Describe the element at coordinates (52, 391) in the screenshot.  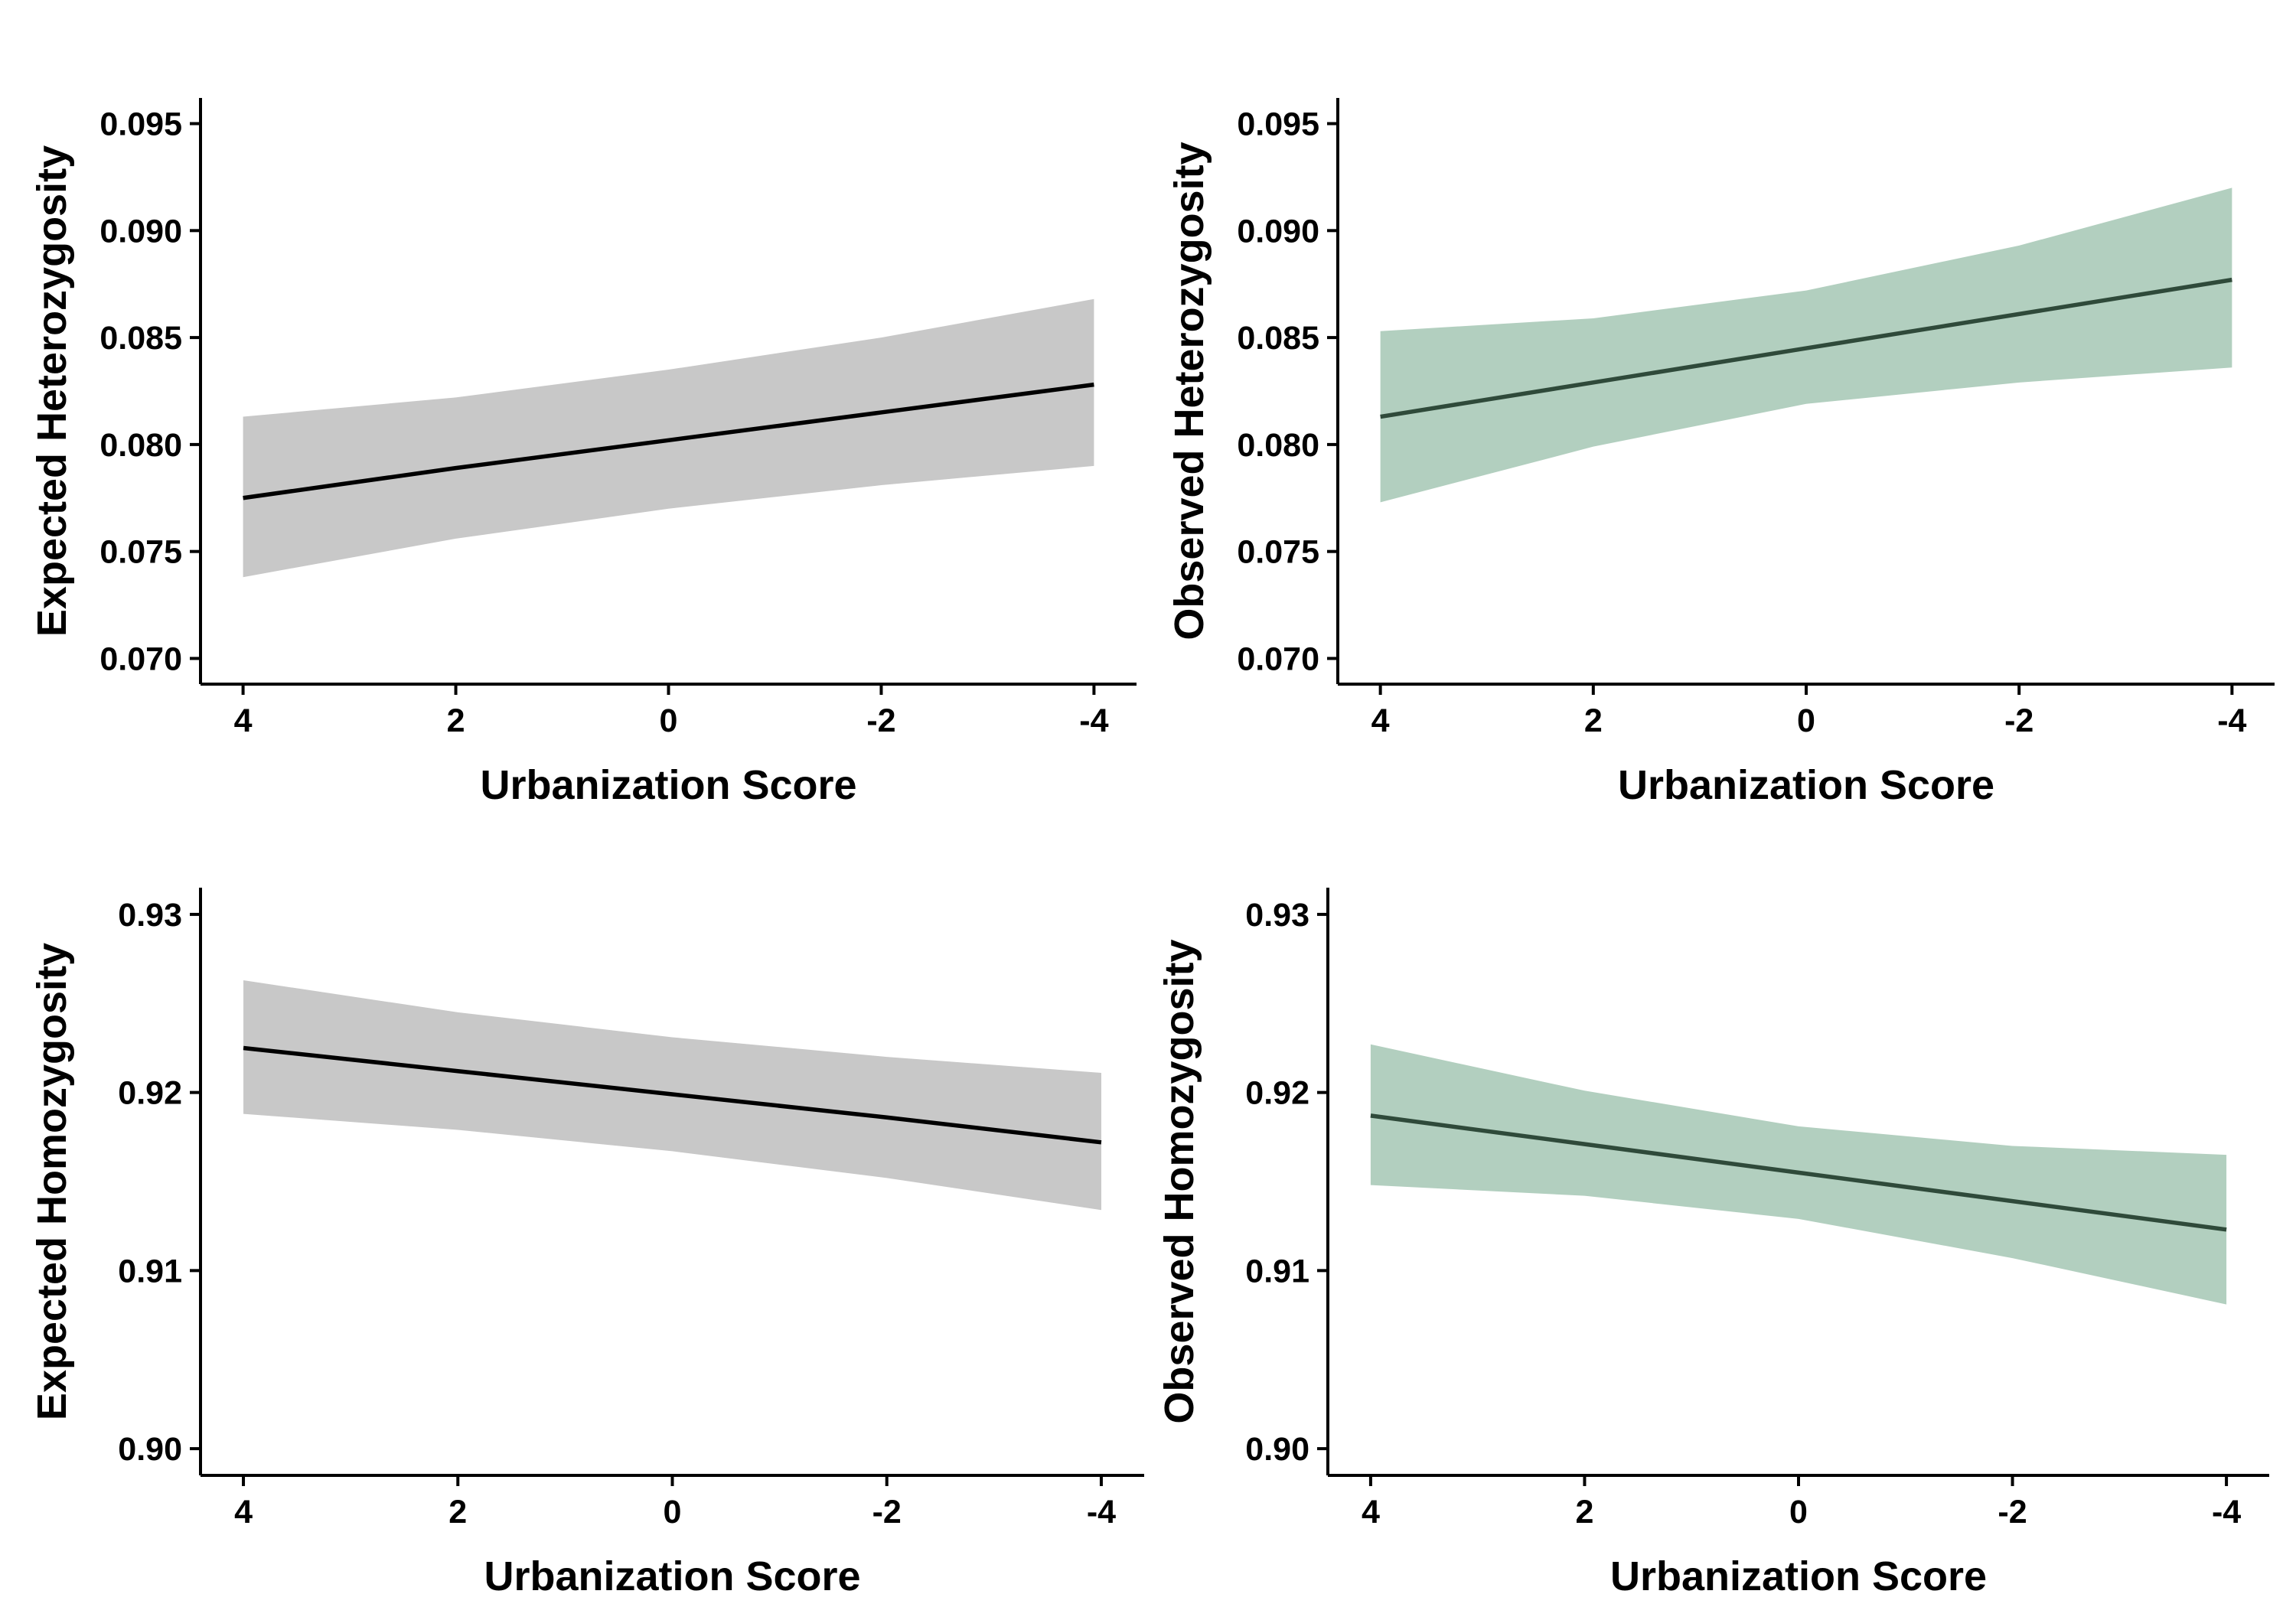
I see `y-axis-title: Expected Heterozygosity` at that location.